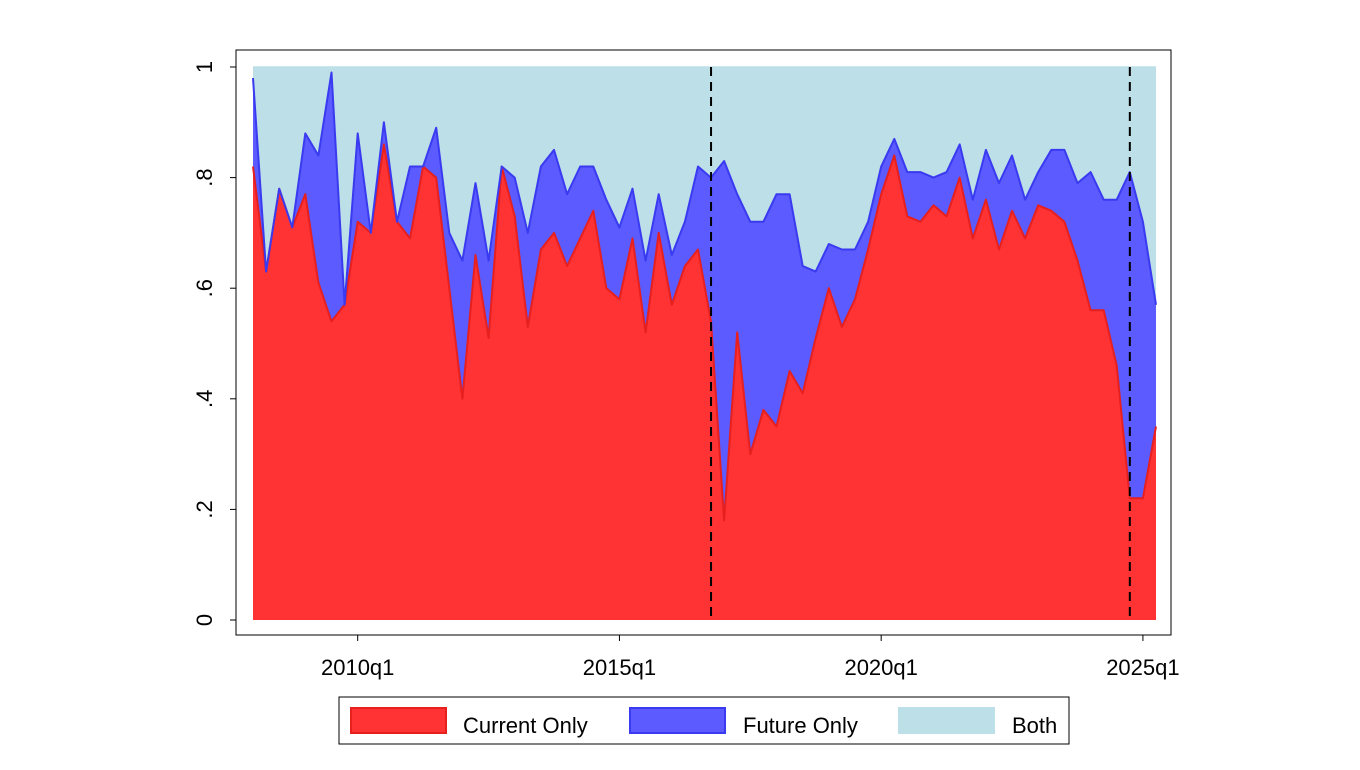  What do you see at coordinates (204, 67) in the screenshot?
I see `y-tick-label: 1` at bounding box center [204, 67].